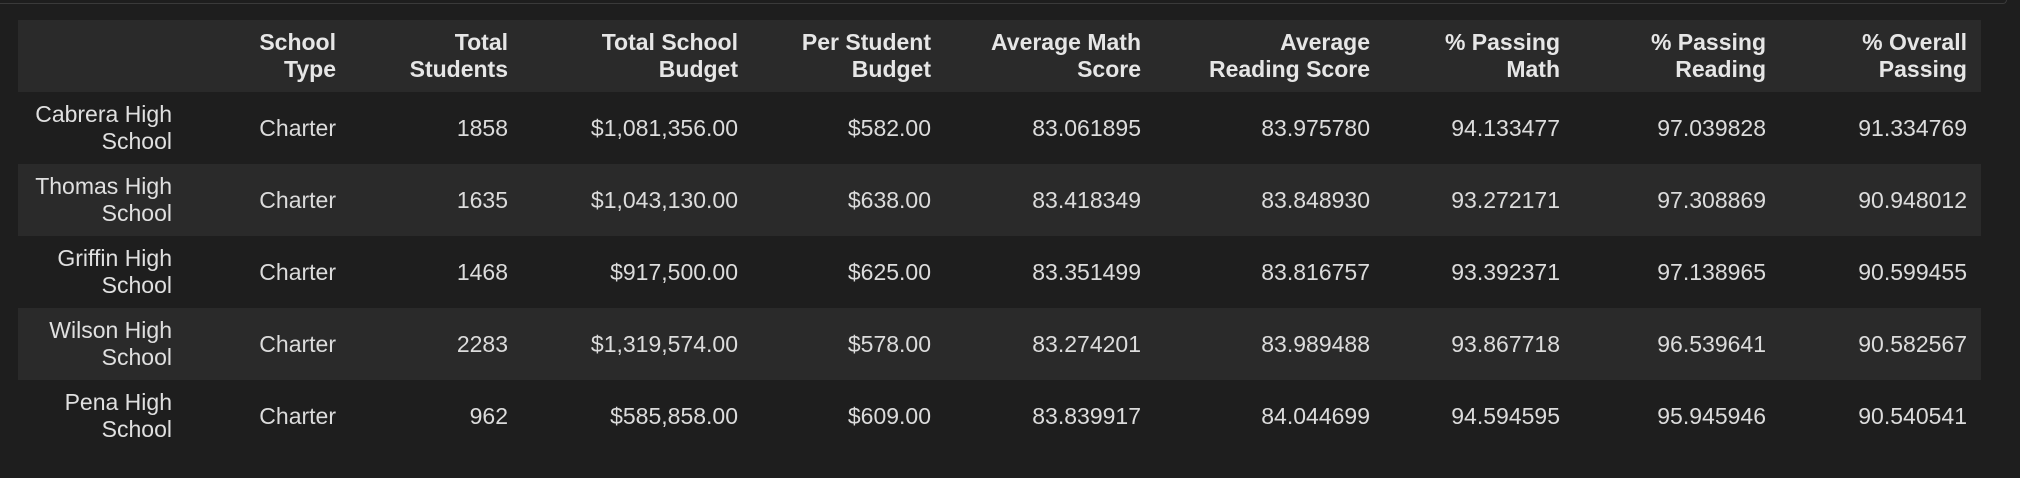  I want to click on table-cell: 90.540541, so click(1912, 415).